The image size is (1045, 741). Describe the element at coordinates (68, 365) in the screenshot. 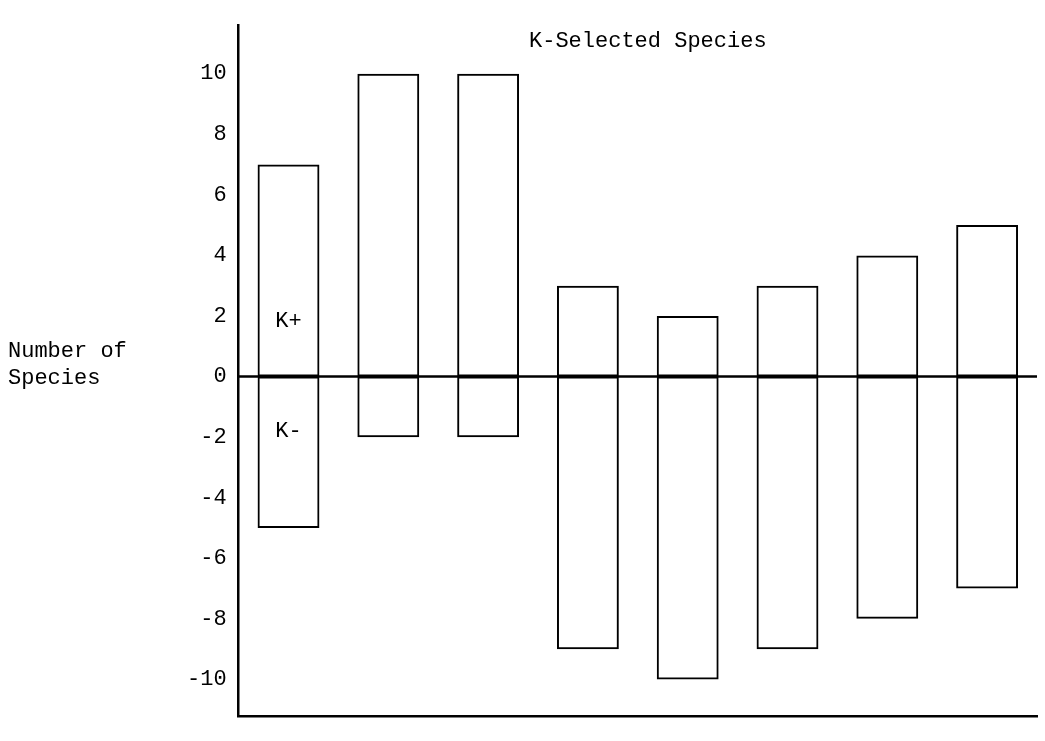

I see `y-axis-title: Number of Species` at that location.